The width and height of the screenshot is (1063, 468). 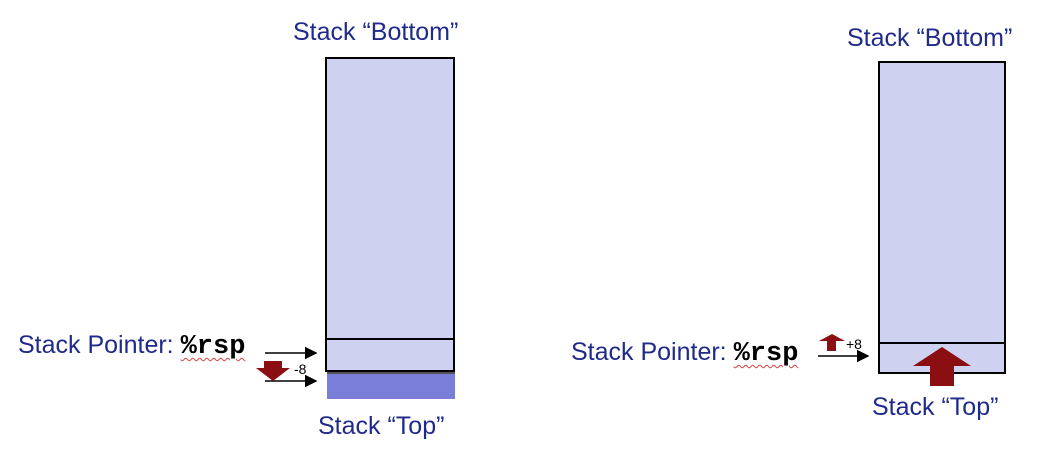 I want to click on left-stack-body, so click(x=390, y=214).